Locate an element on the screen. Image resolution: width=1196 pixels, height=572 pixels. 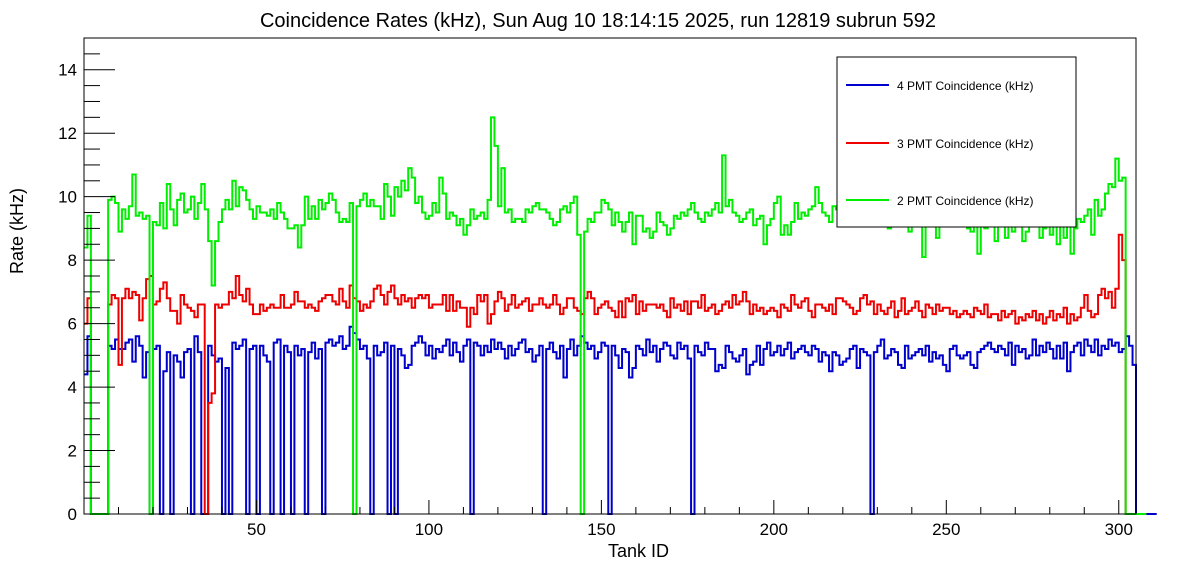
y-tick-label: 8 is located at coordinates (72, 260).